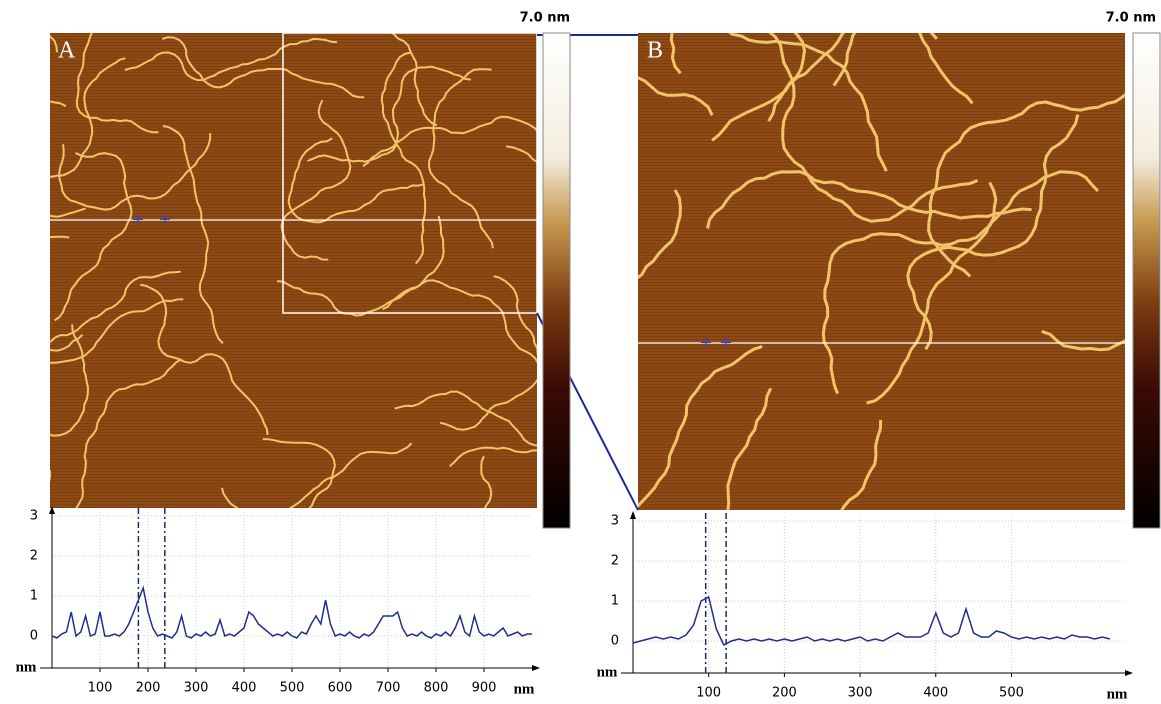 This screenshot has width=1161, height=704. I want to click on x-tick-label: 800, so click(436, 688).